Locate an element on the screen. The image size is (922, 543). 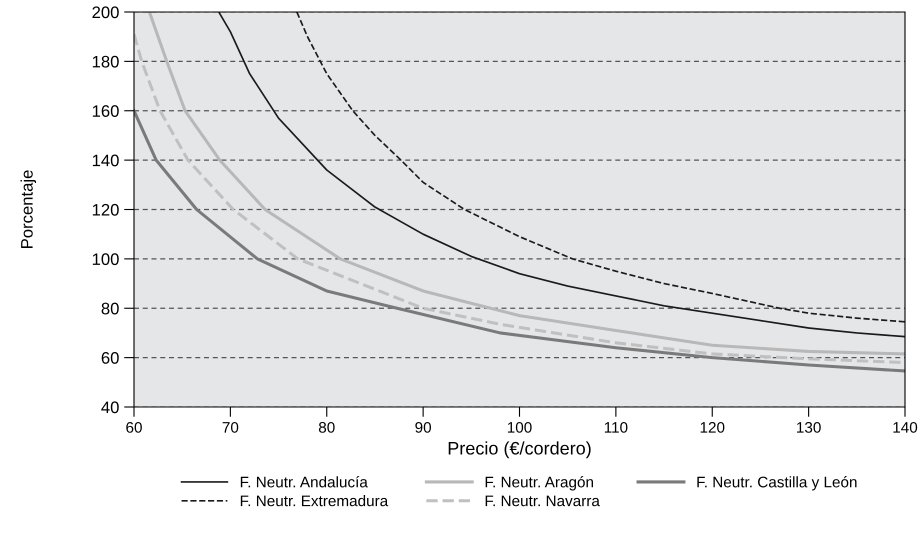
x-tick-label: 130 is located at coordinates (809, 427).